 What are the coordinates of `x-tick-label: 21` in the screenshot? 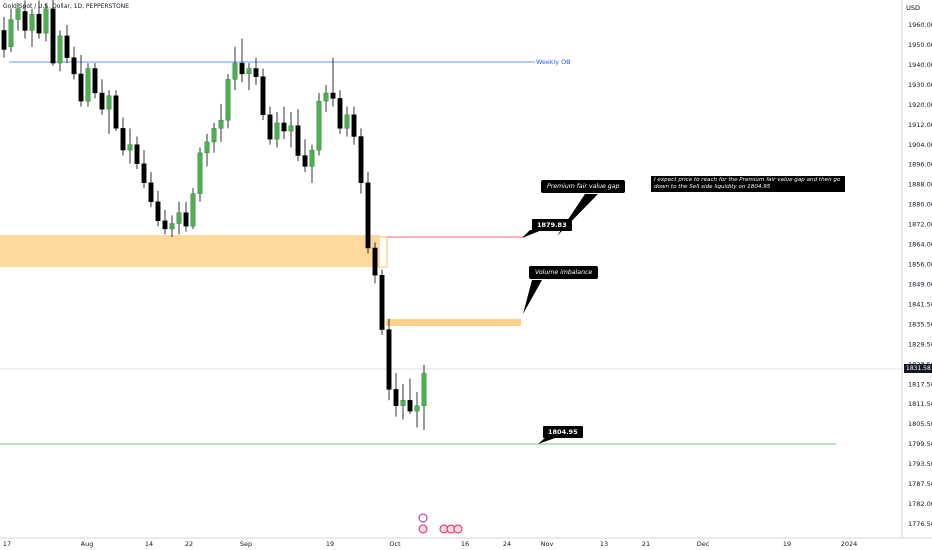 It's located at (646, 544).